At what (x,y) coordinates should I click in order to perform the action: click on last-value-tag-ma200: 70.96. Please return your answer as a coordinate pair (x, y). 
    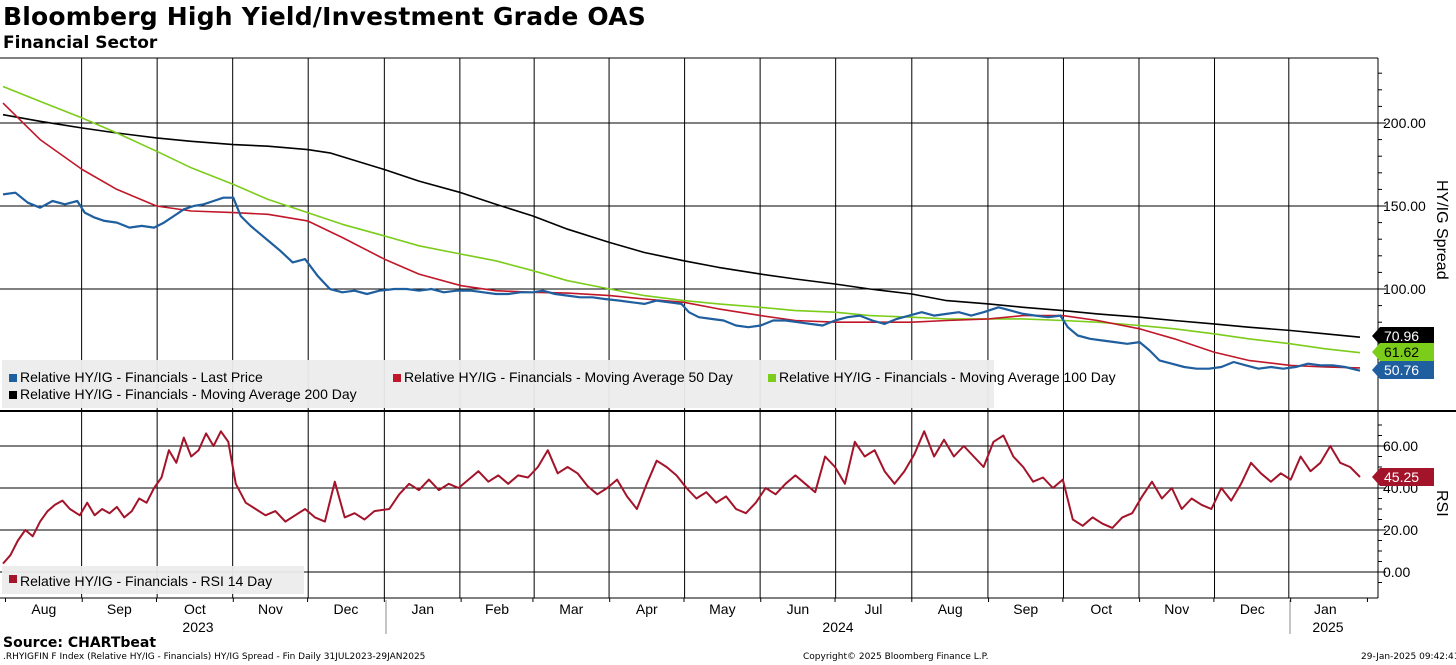
    Looking at the image, I should click on (1403, 336).